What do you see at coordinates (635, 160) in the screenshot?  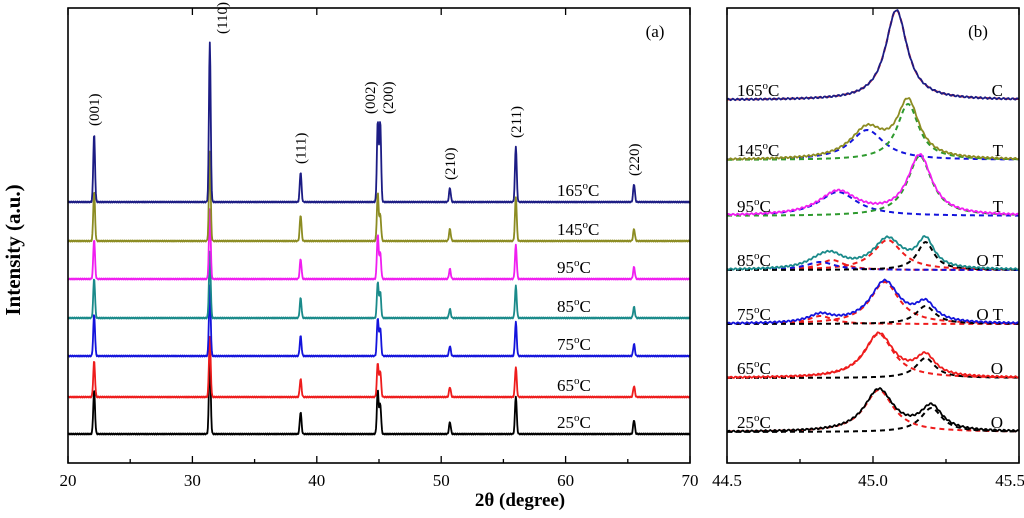 I see `peak-label-220: (220)` at bounding box center [635, 160].